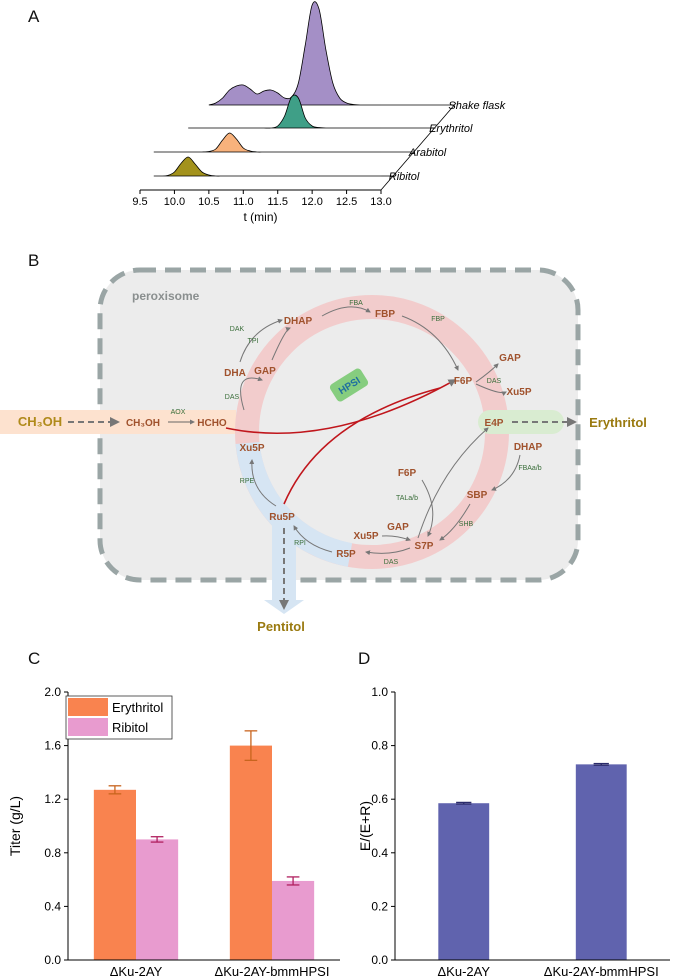  I want to click on enzyme: RPE, so click(247, 481).